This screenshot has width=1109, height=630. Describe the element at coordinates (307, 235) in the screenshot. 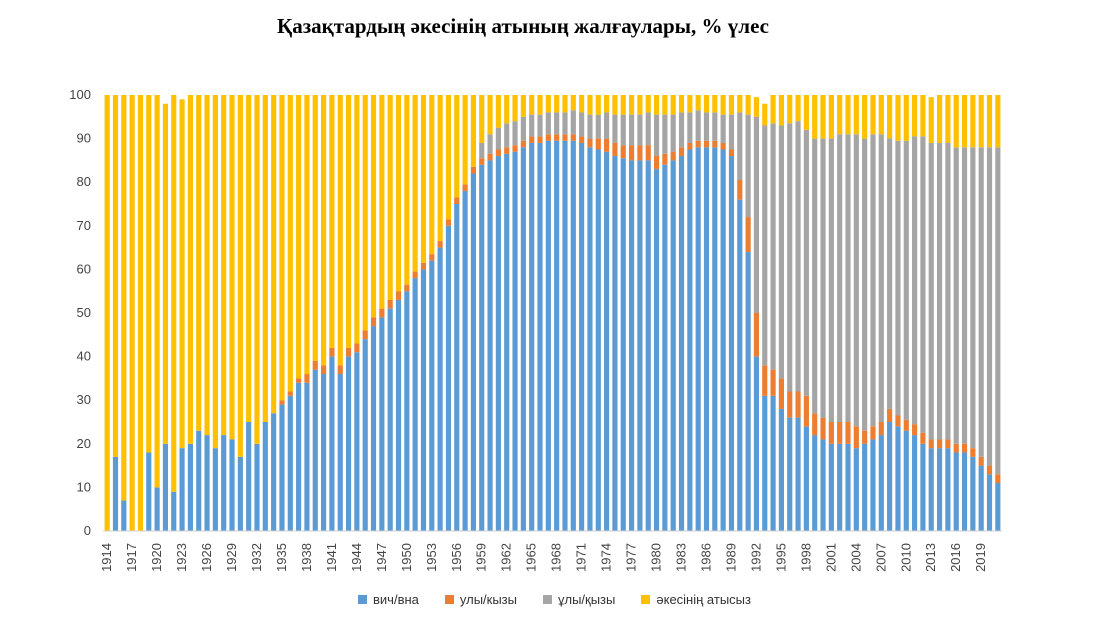

I see `bar-segment-1938-s3` at that location.